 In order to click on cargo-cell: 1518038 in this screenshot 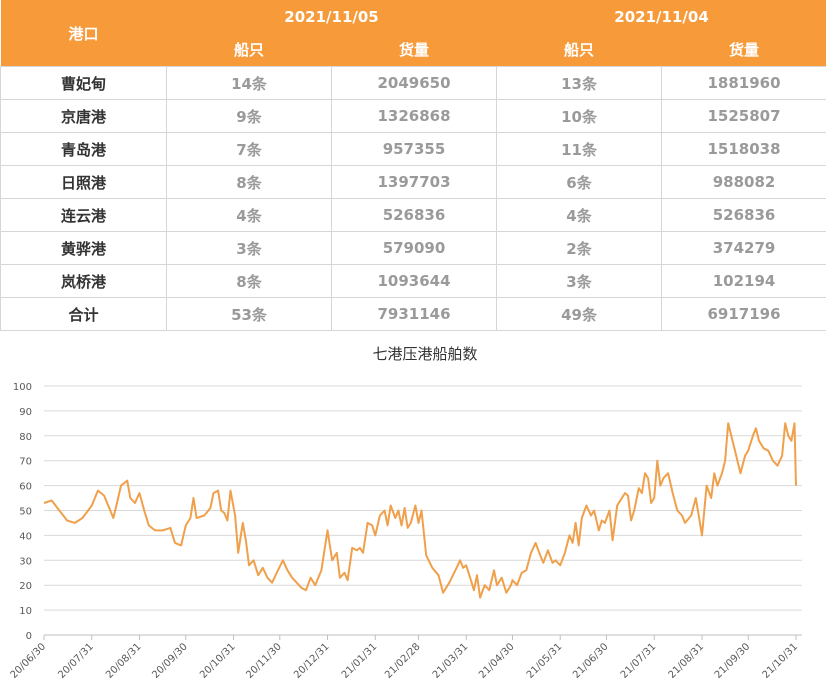, I will do `click(744, 149)`.